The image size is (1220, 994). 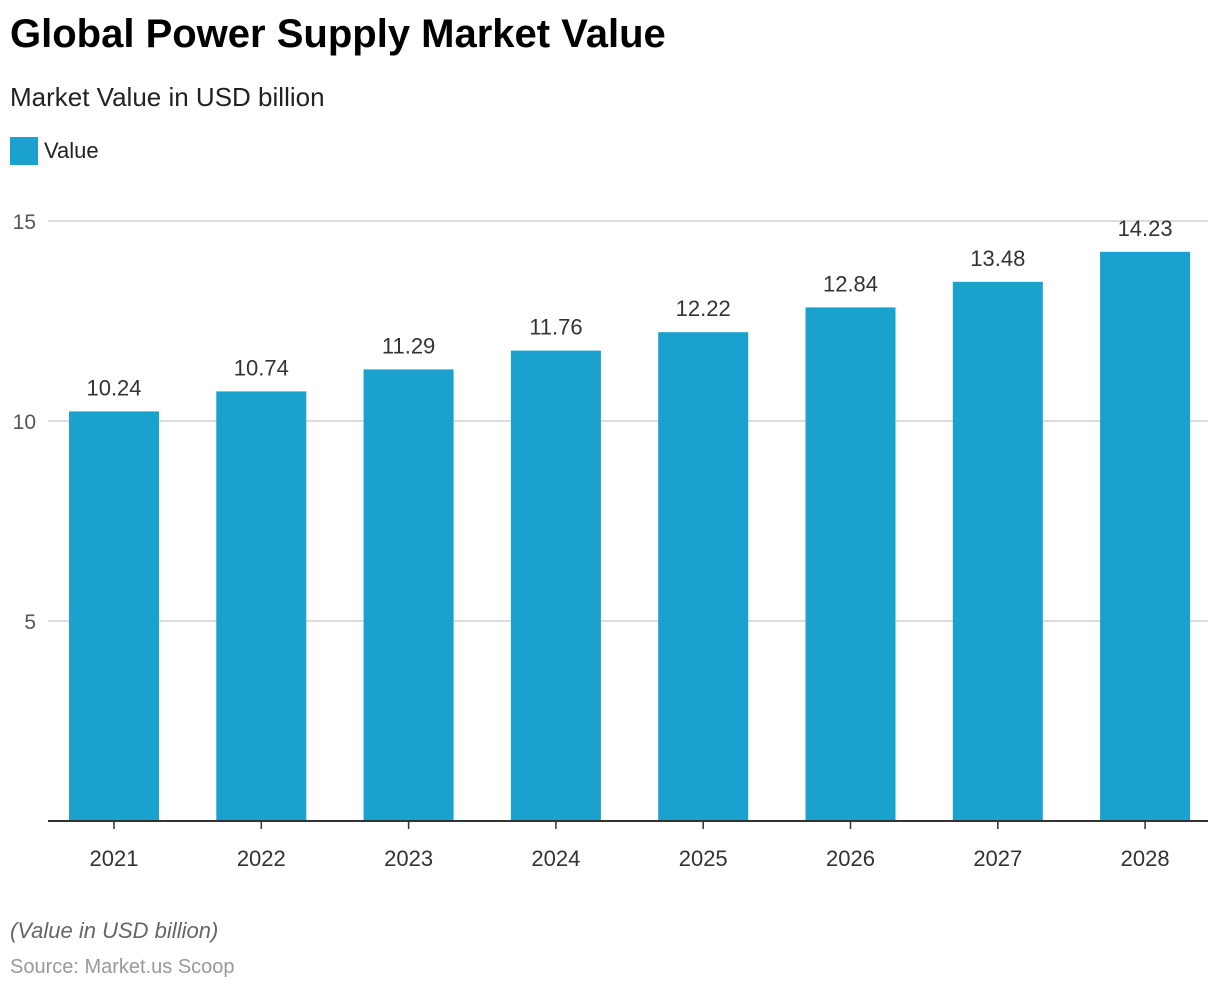 I want to click on legend: Value, so click(x=54, y=151).